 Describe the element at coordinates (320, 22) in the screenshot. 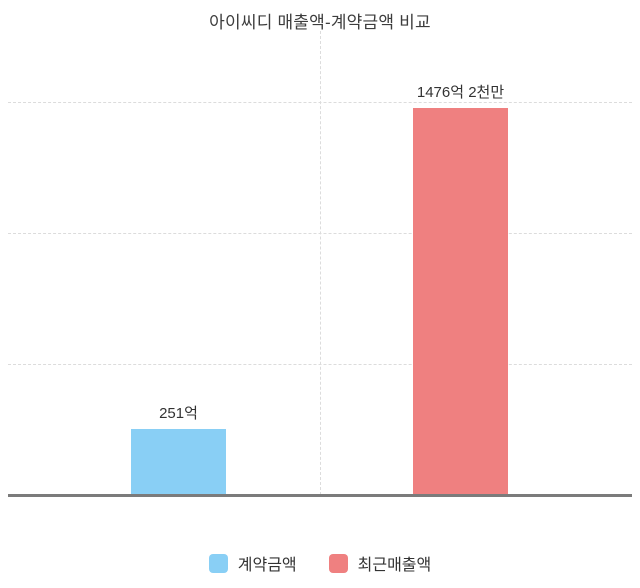

I see `chart-title: 아이씨디 매출액-계약금액 비교` at that location.